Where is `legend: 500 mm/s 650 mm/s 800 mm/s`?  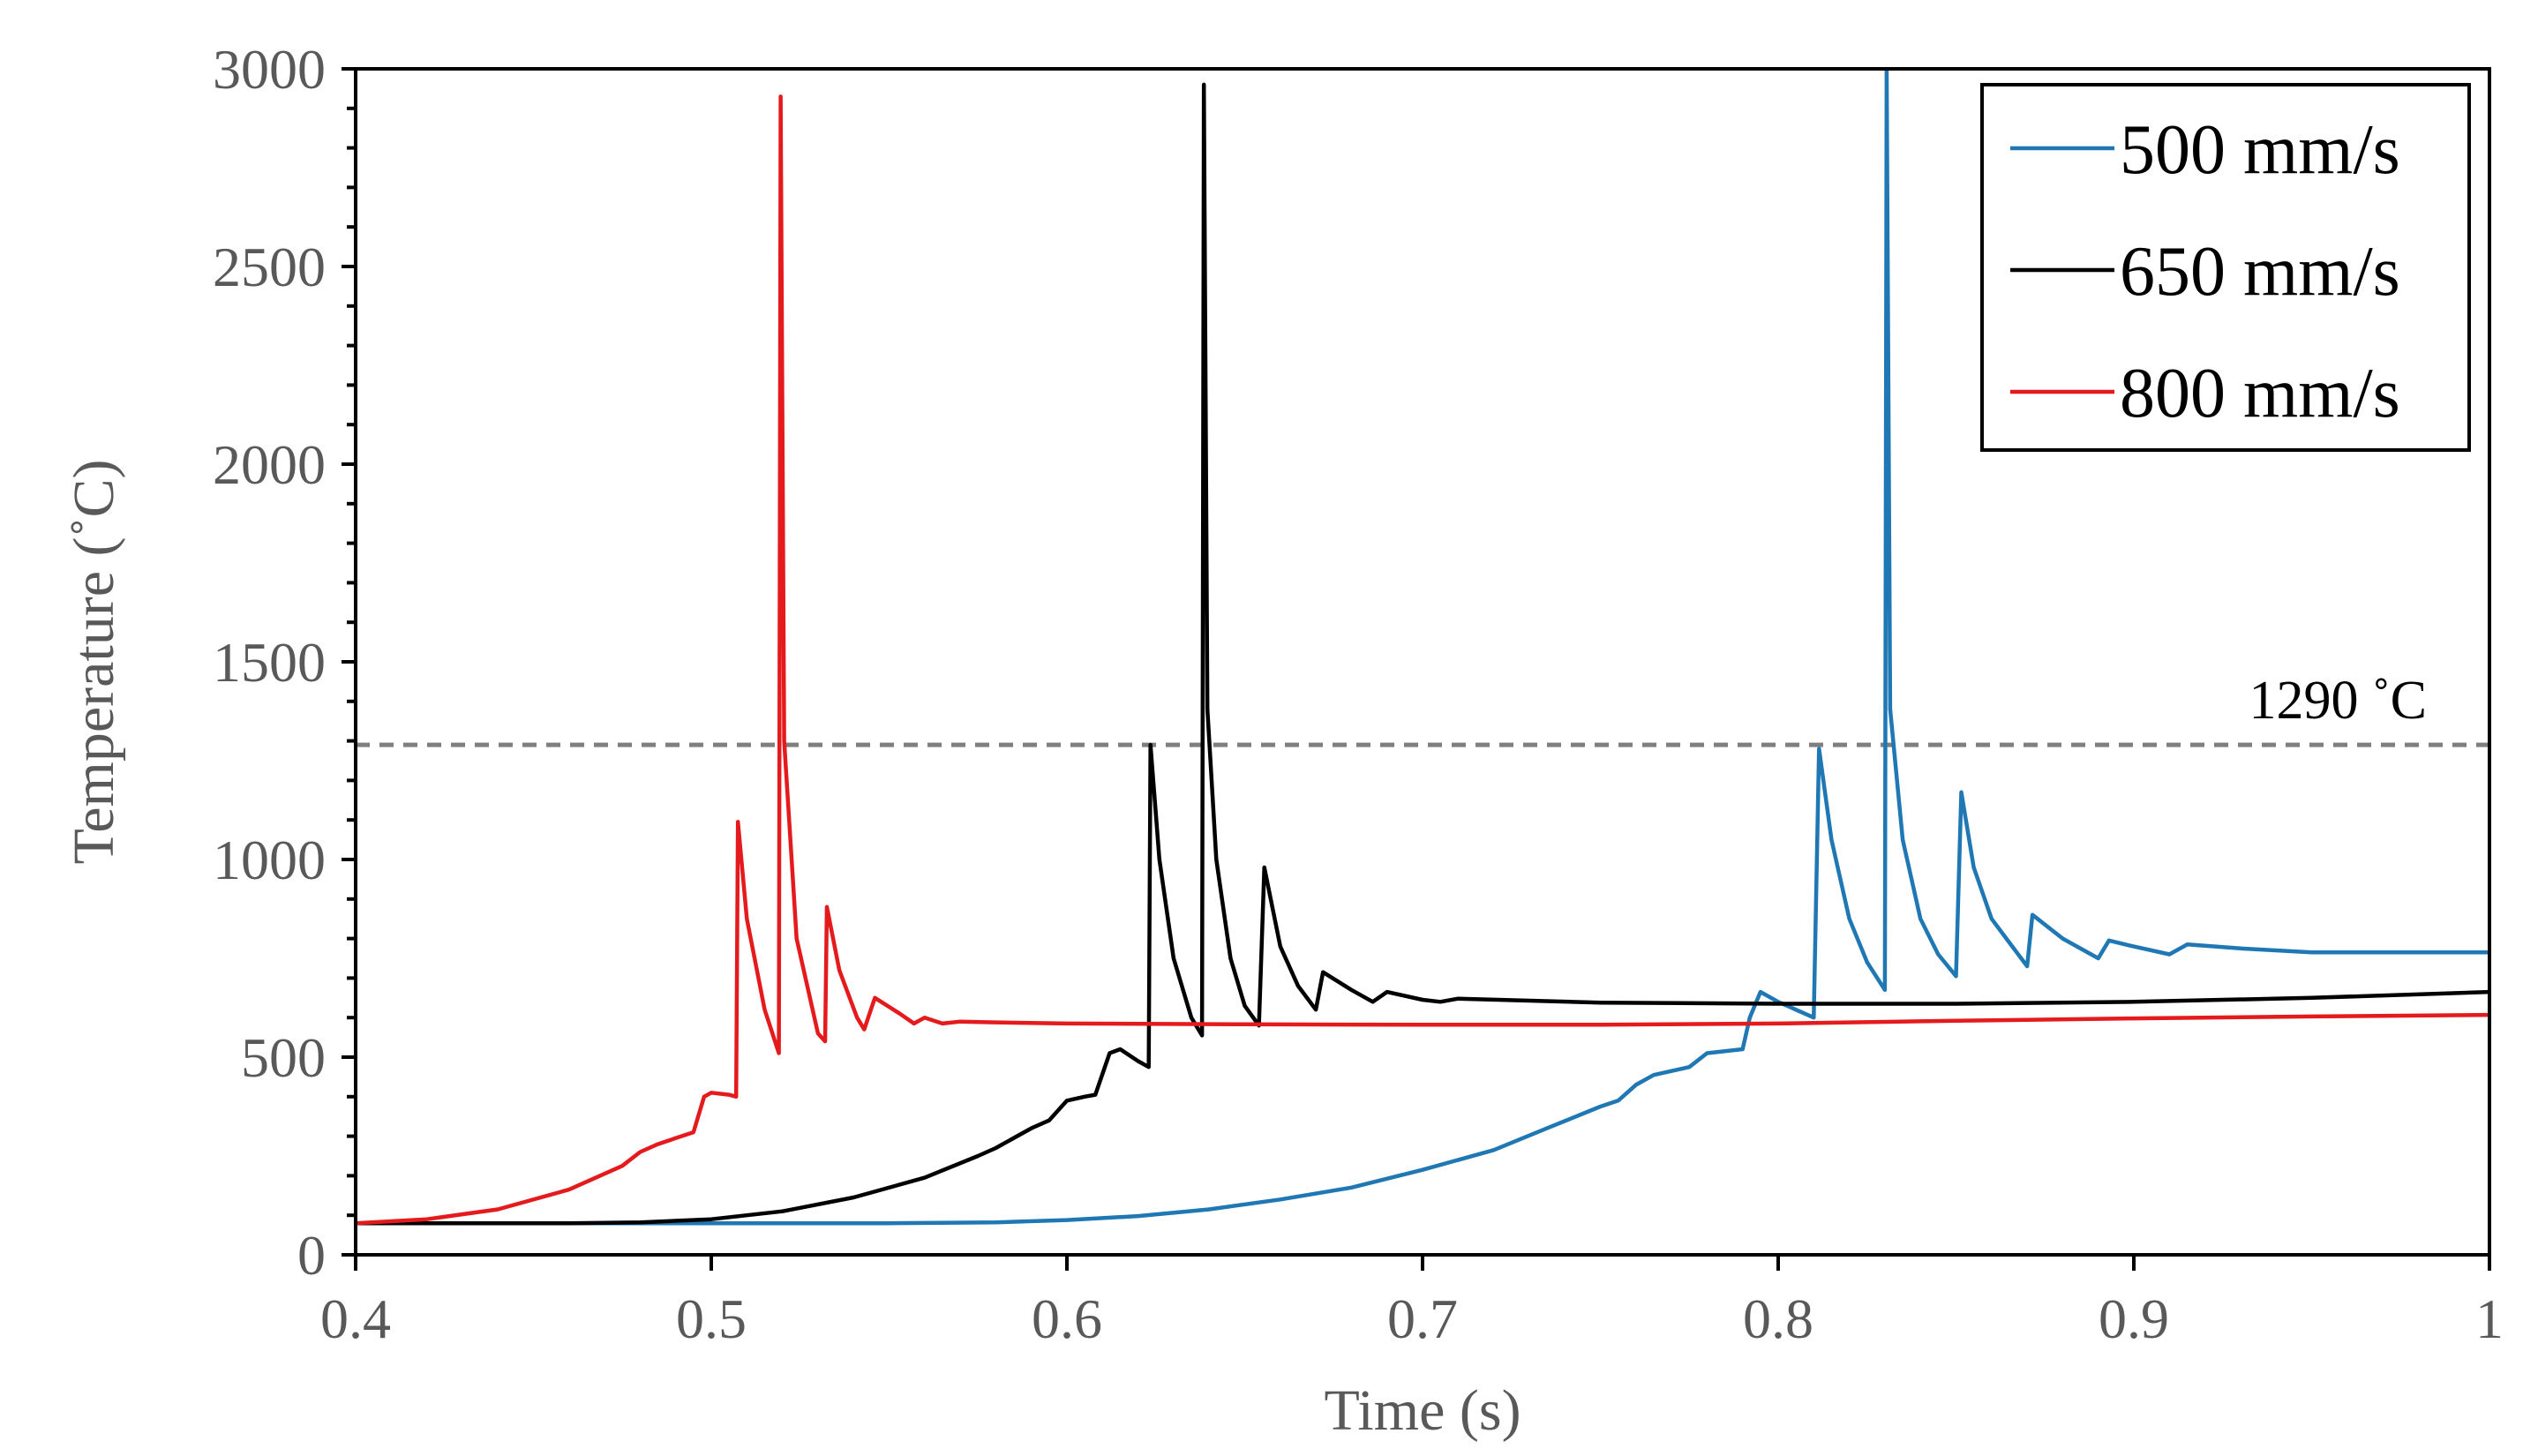
legend: 500 mm/s 650 mm/s 800 mm/s is located at coordinates (2225, 267).